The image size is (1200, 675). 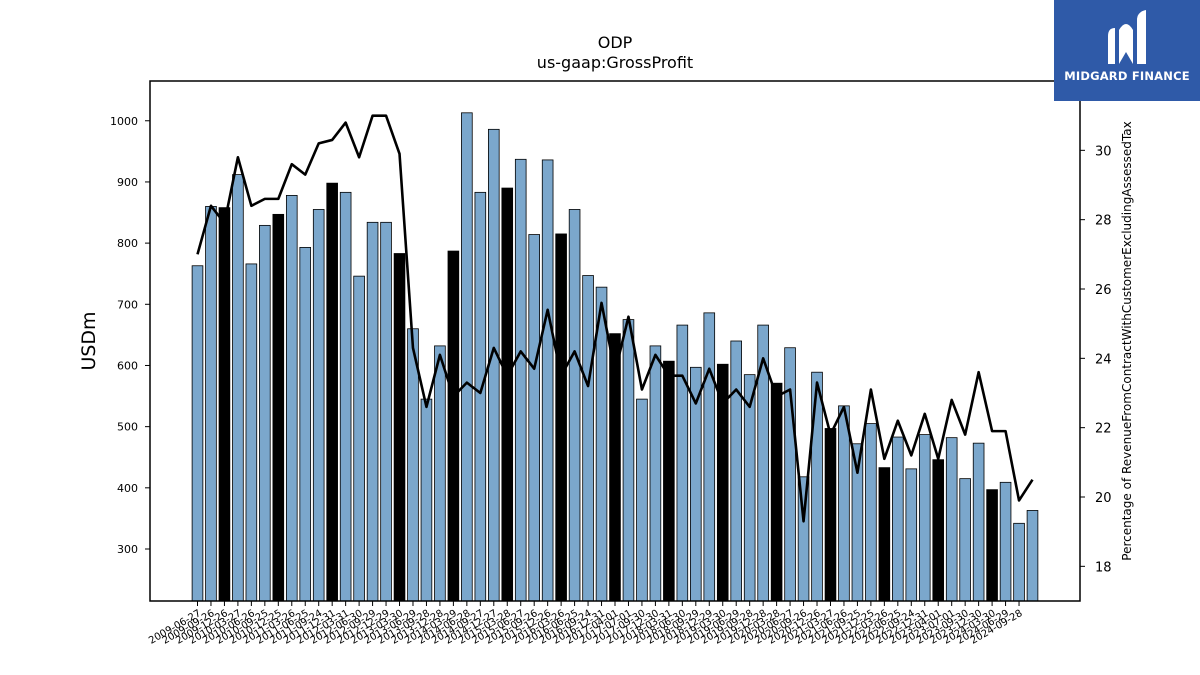 What do you see at coordinates (89, 340) in the screenshot?
I see `y-axis-label: USDm` at bounding box center [89, 340].